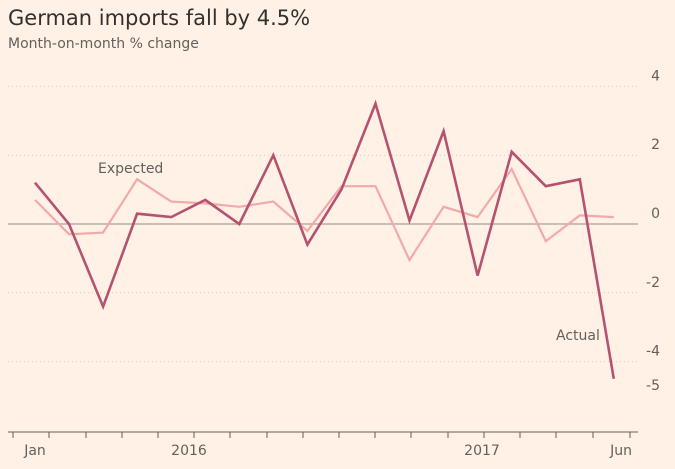  I want to click on y-tick-label-0: 4, so click(655, 76).